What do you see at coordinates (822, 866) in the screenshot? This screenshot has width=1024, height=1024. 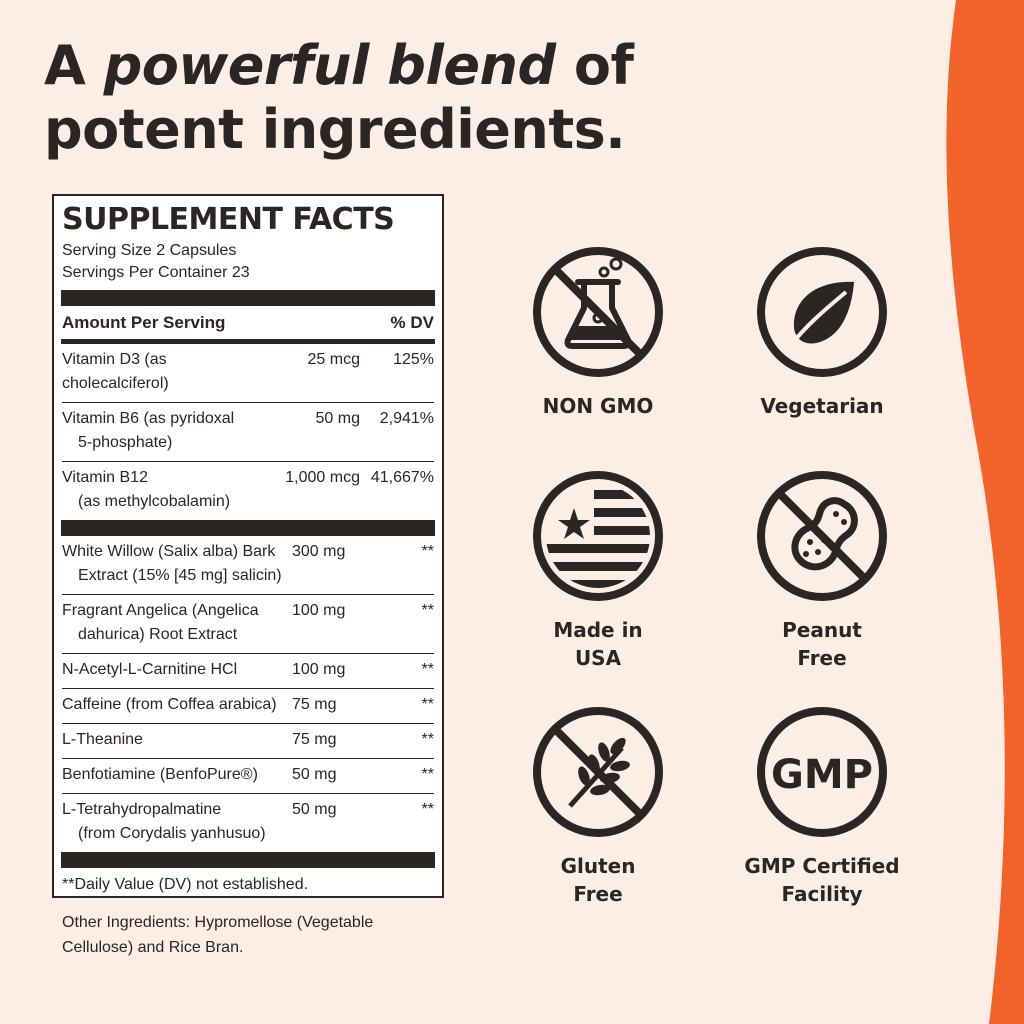 I see `badge-label: GMP Certified` at bounding box center [822, 866].